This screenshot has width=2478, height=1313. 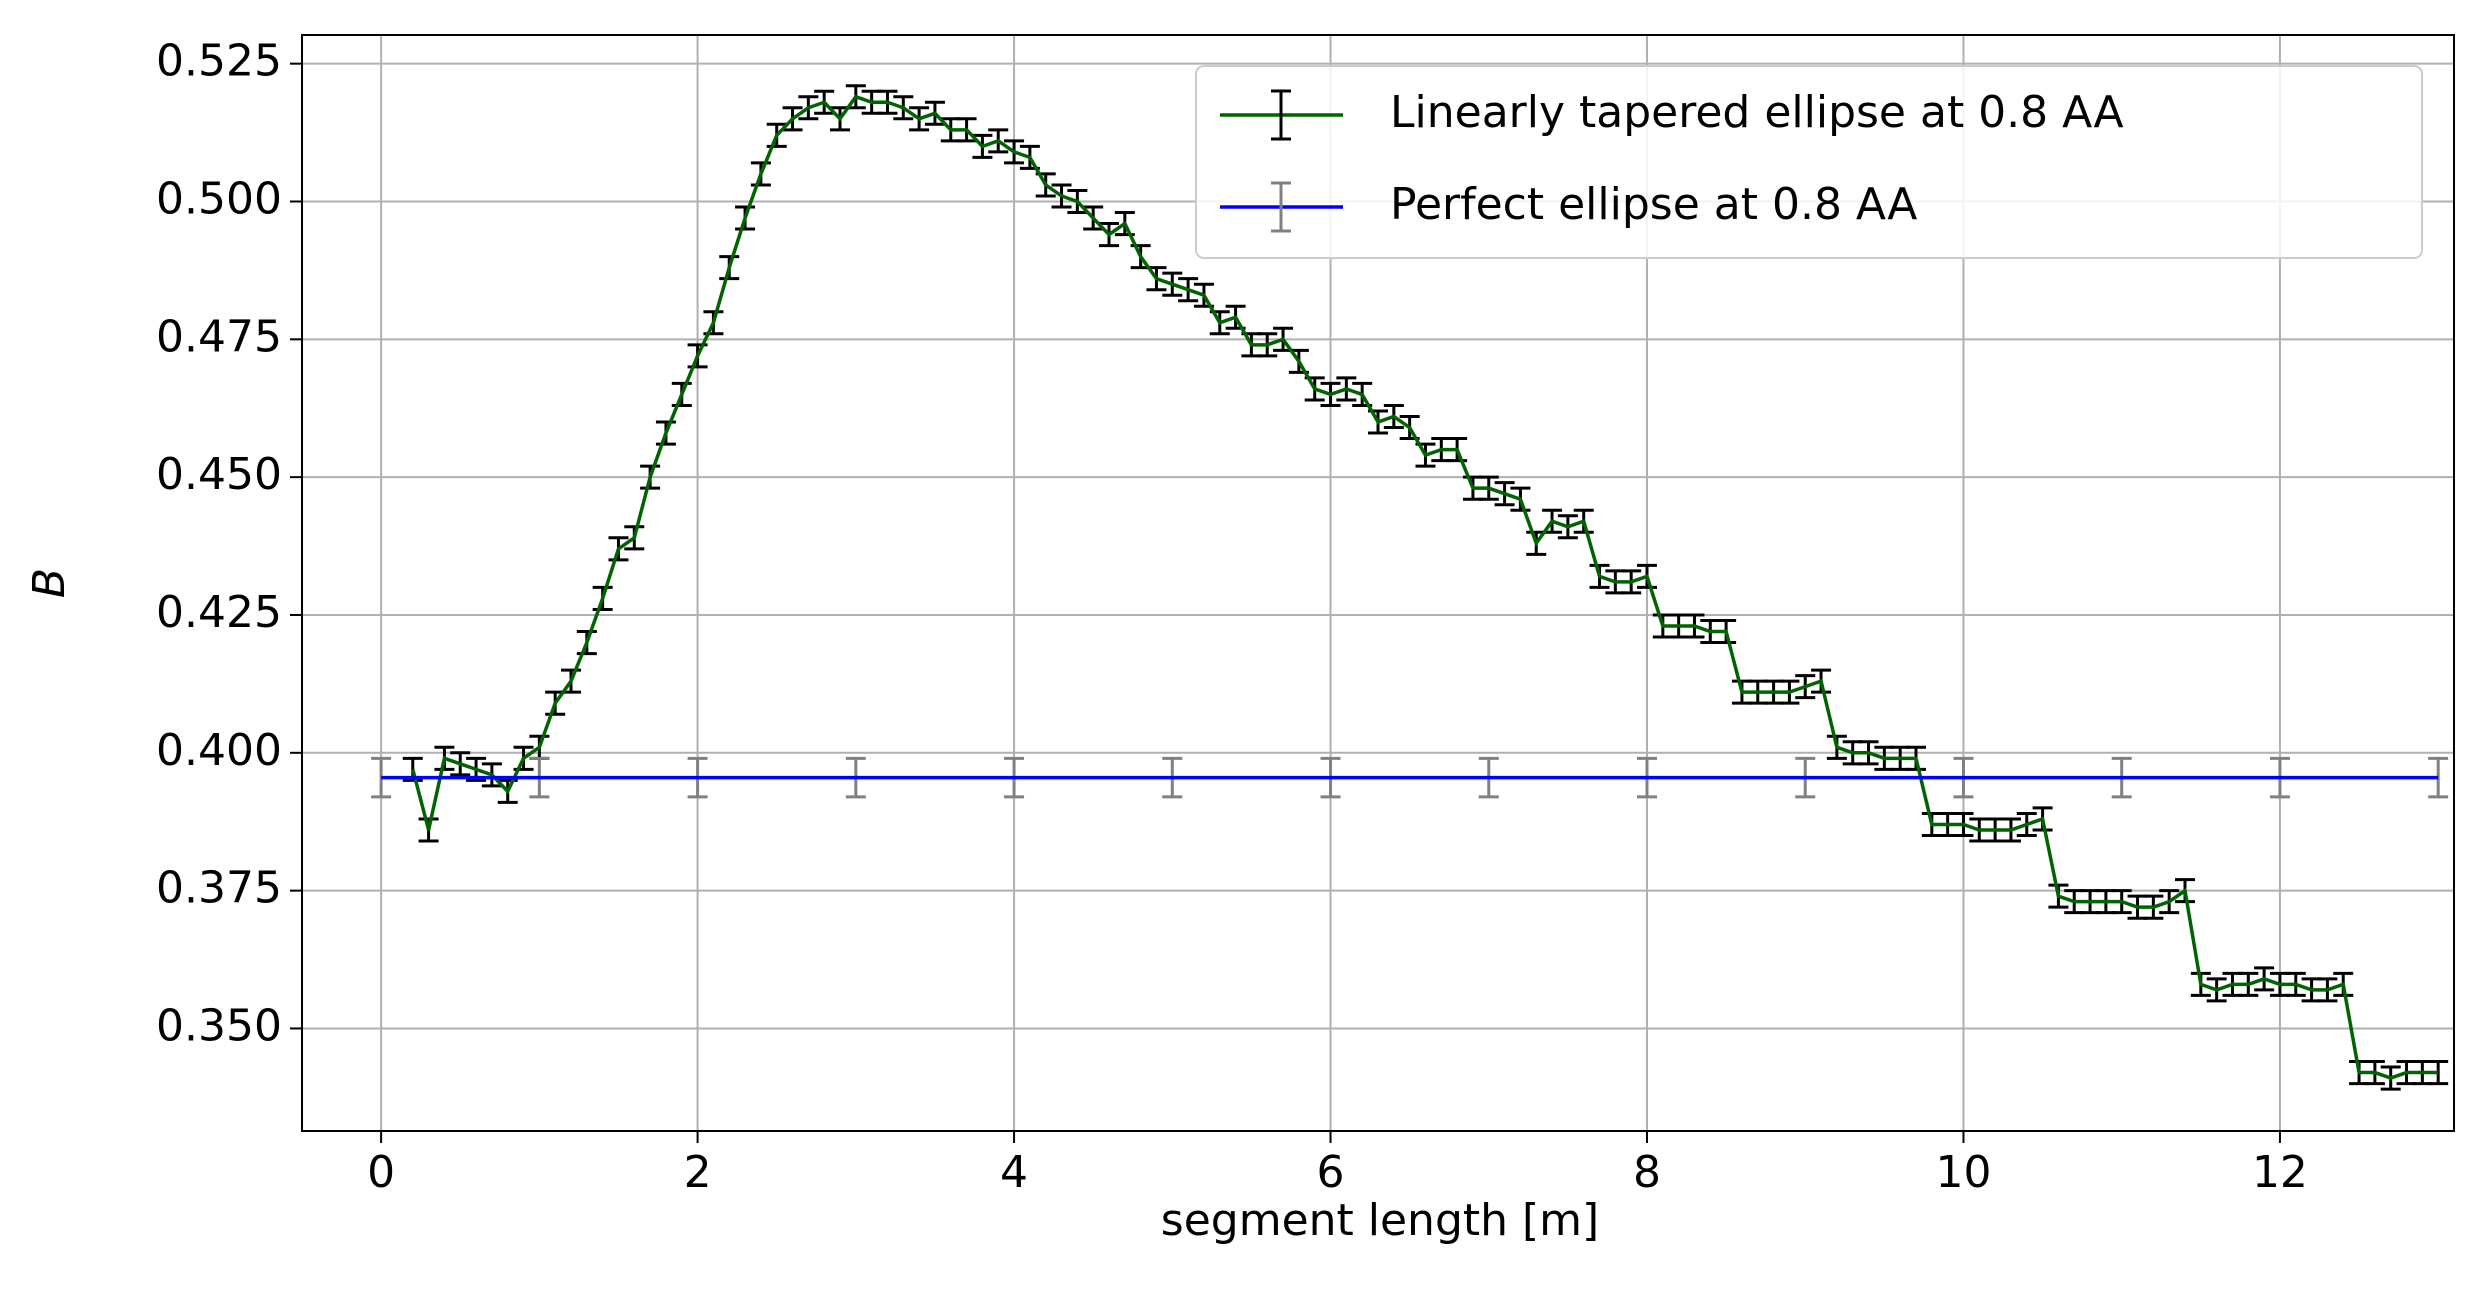 I want to click on x-tick-label: 12, so click(x=2280, y=1172).